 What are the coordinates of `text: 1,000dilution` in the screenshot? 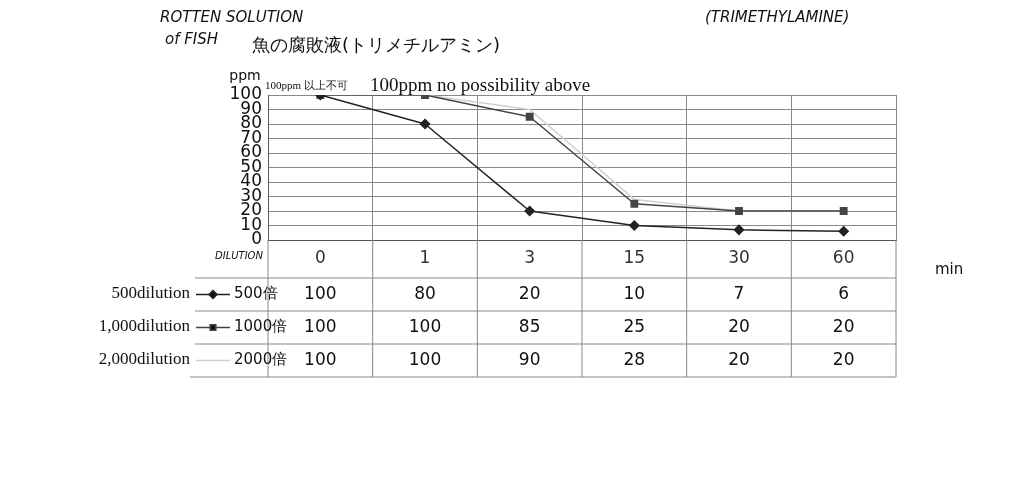 It's located at (144, 326).